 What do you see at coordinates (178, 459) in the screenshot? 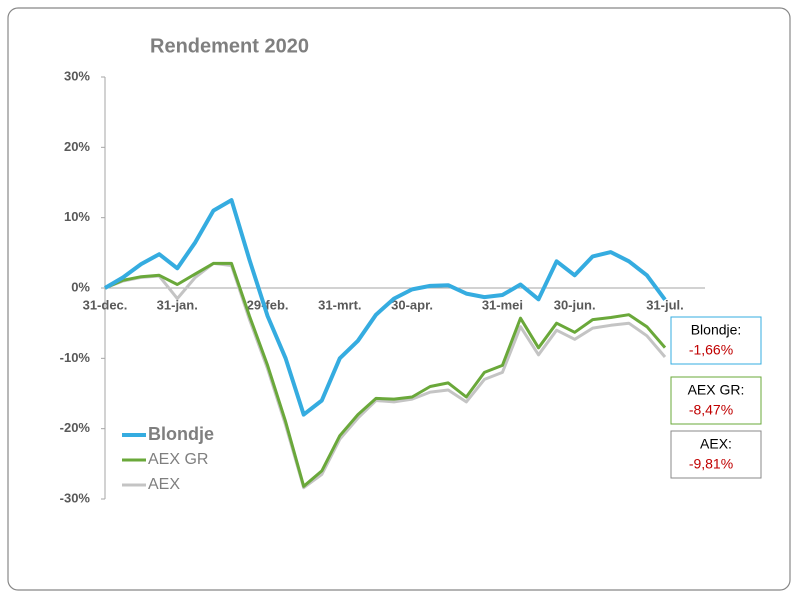
I see `legend-label: AEX GR` at bounding box center [178, 459].